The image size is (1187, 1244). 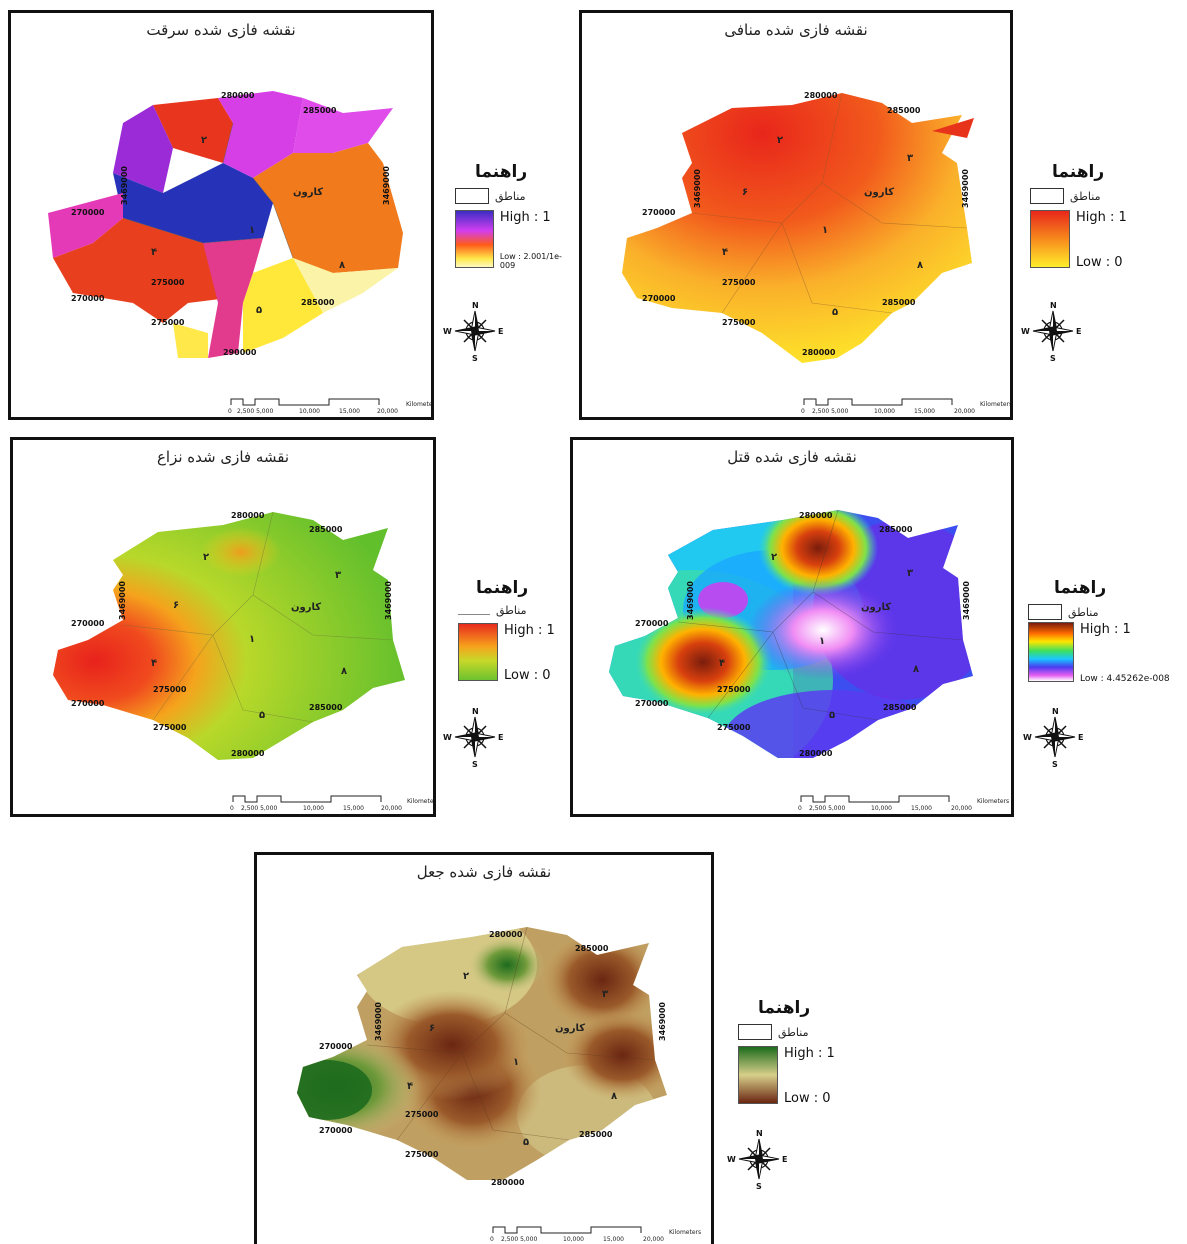 What do you see at coordinates (85, 225) in the screenshot?
I see `region-magenta-w` at bounding box center [85, 225].